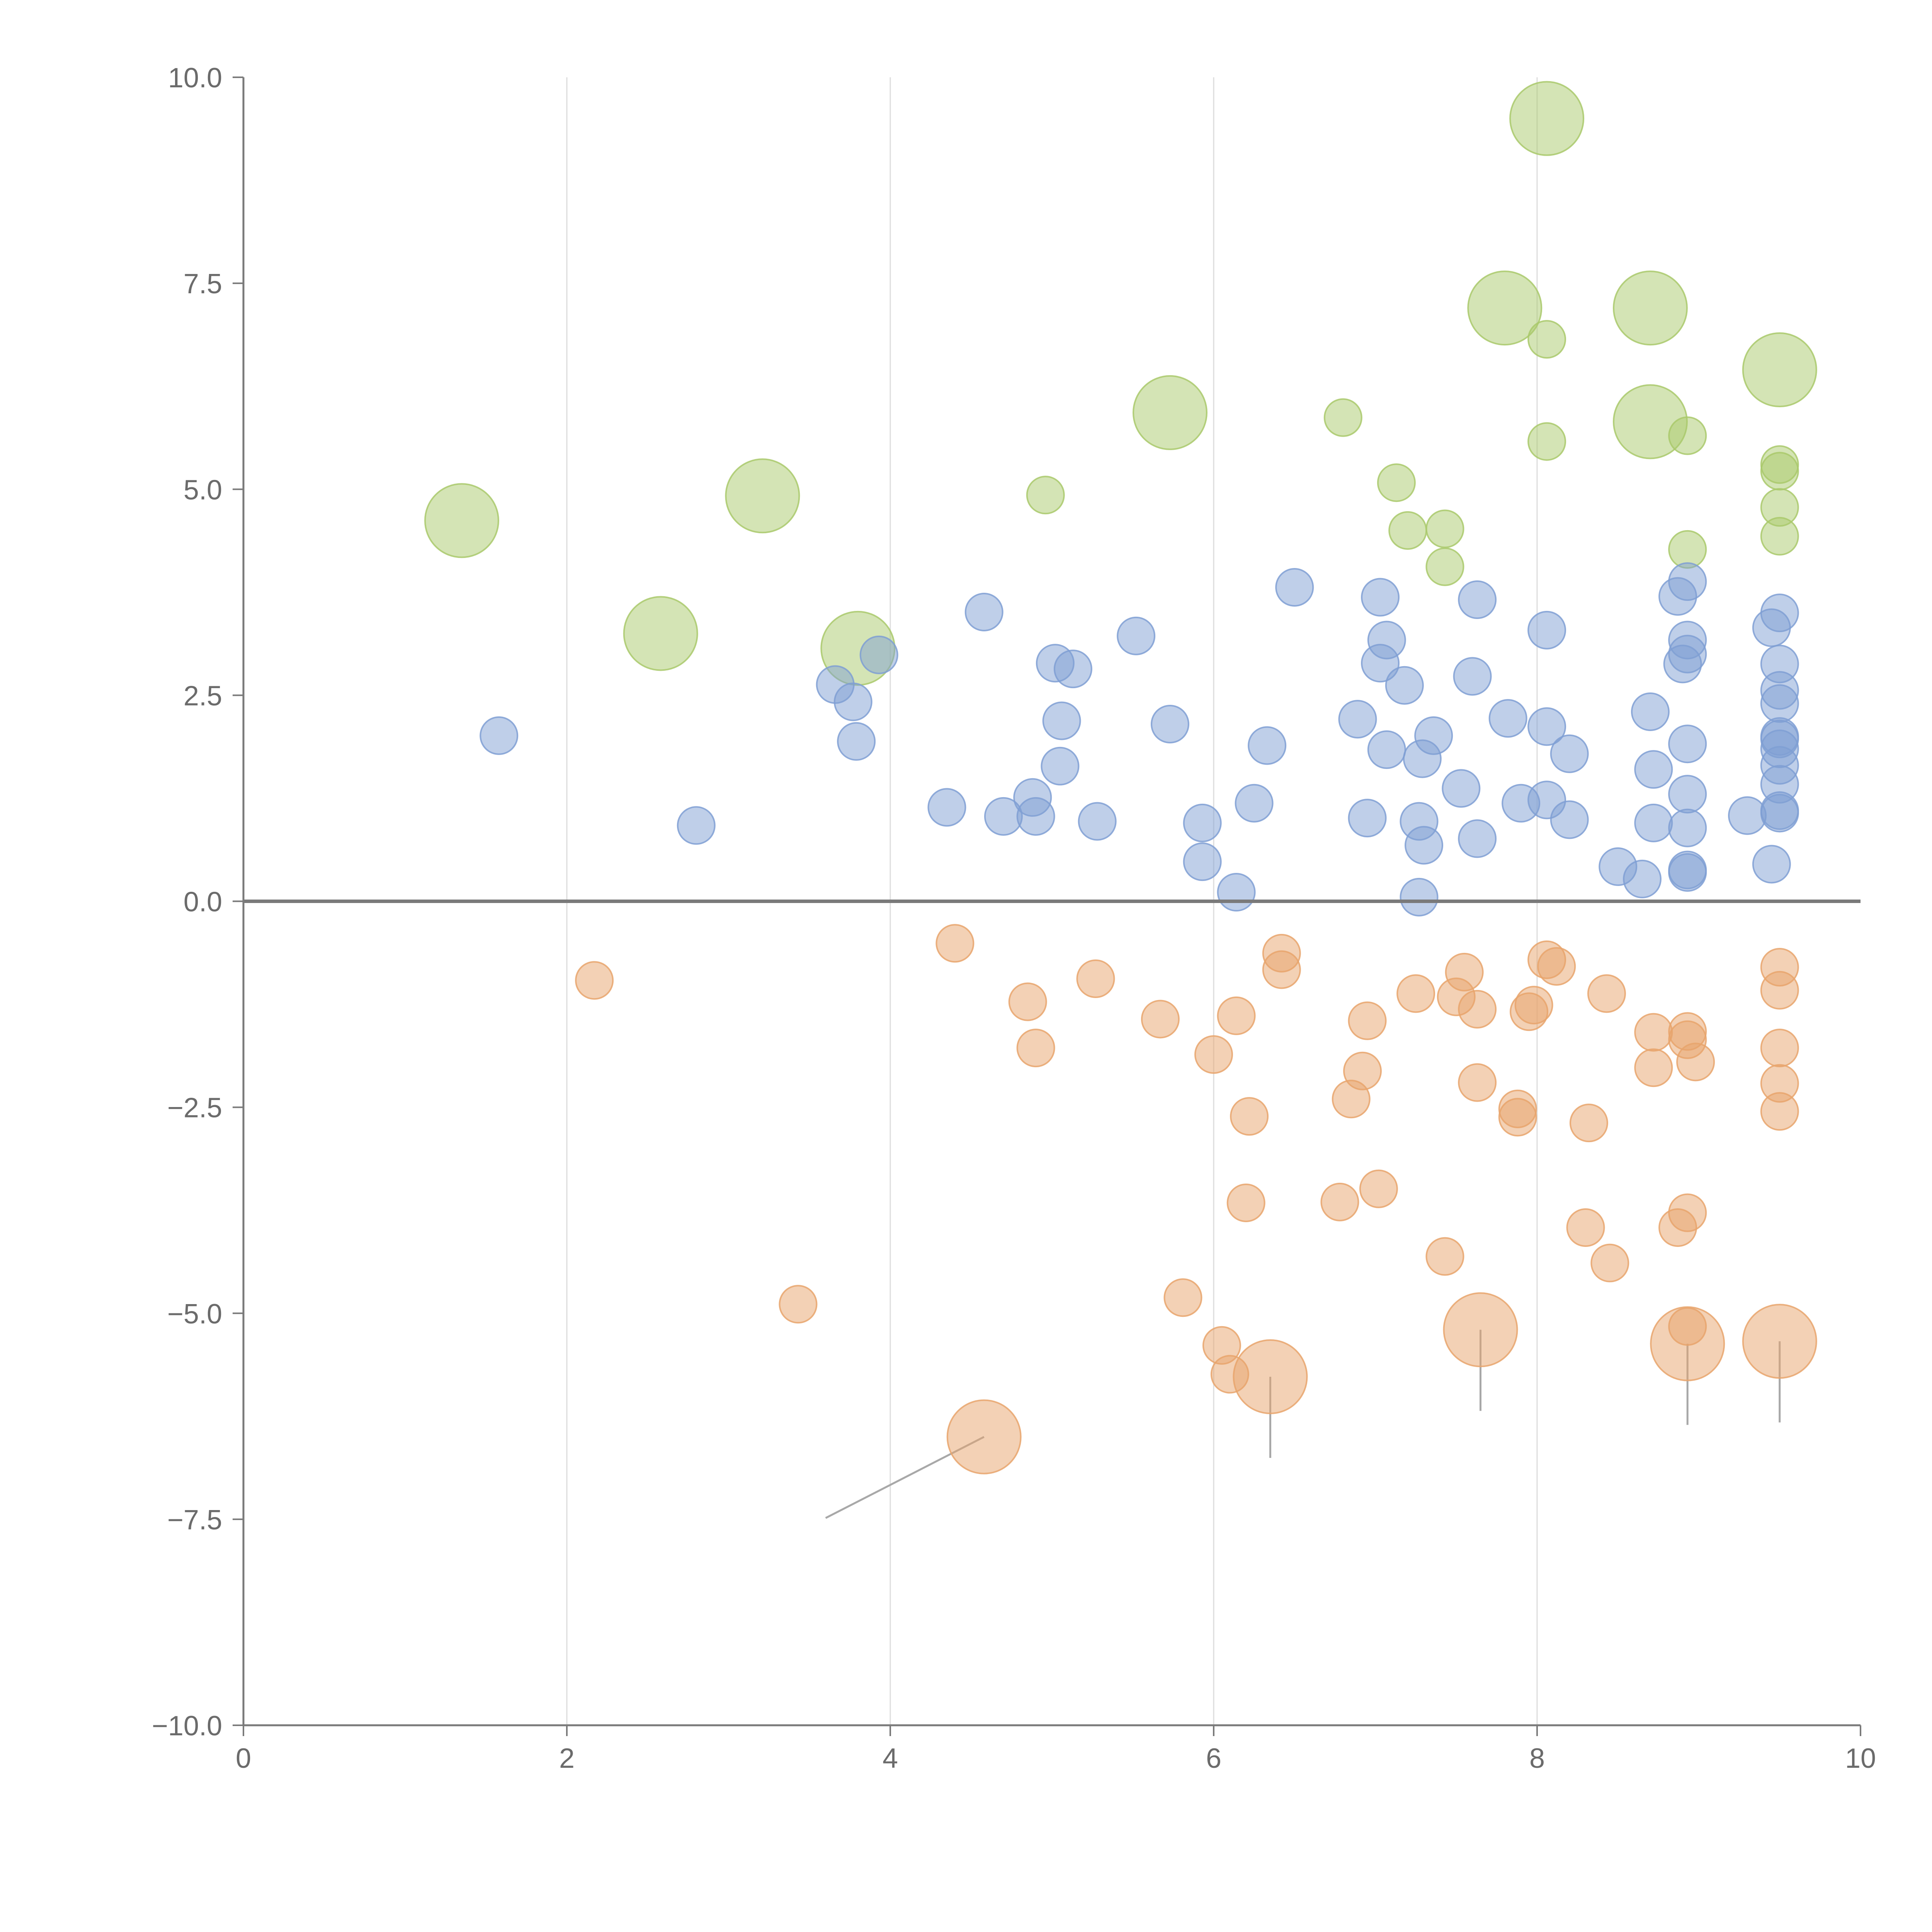 The width and height of the screenshot is (1932, 1932). Describe the element at coordinates (891, 1758) in the screenshot. I see `x-tick-label: 4` at that location.